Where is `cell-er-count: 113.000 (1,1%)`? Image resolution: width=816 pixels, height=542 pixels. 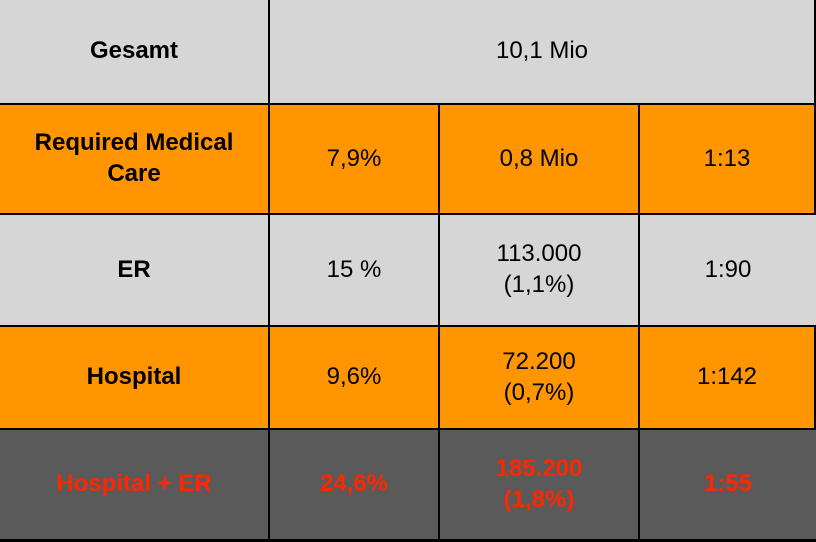
cell-er-count: 113.000 (1,1%) is located at coordinates (538, 270).